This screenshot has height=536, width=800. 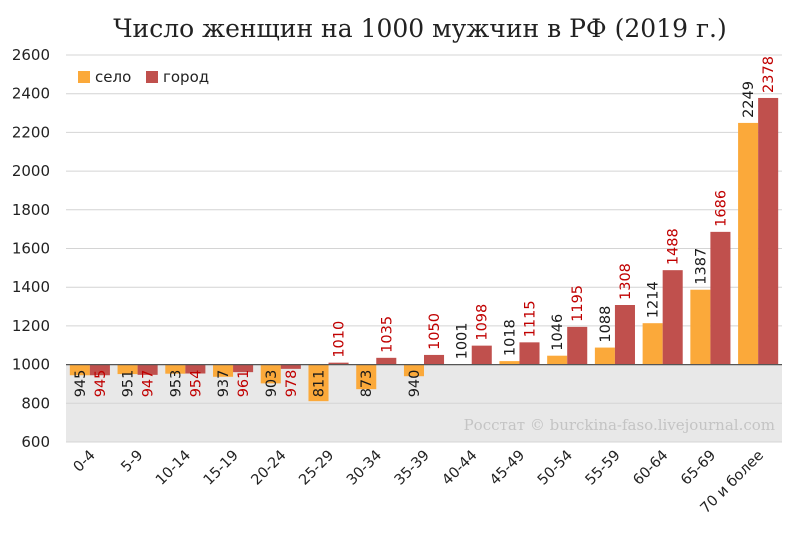 I want to click on data-label-gorod-40-44: 1098, so click(x=483, y=322).